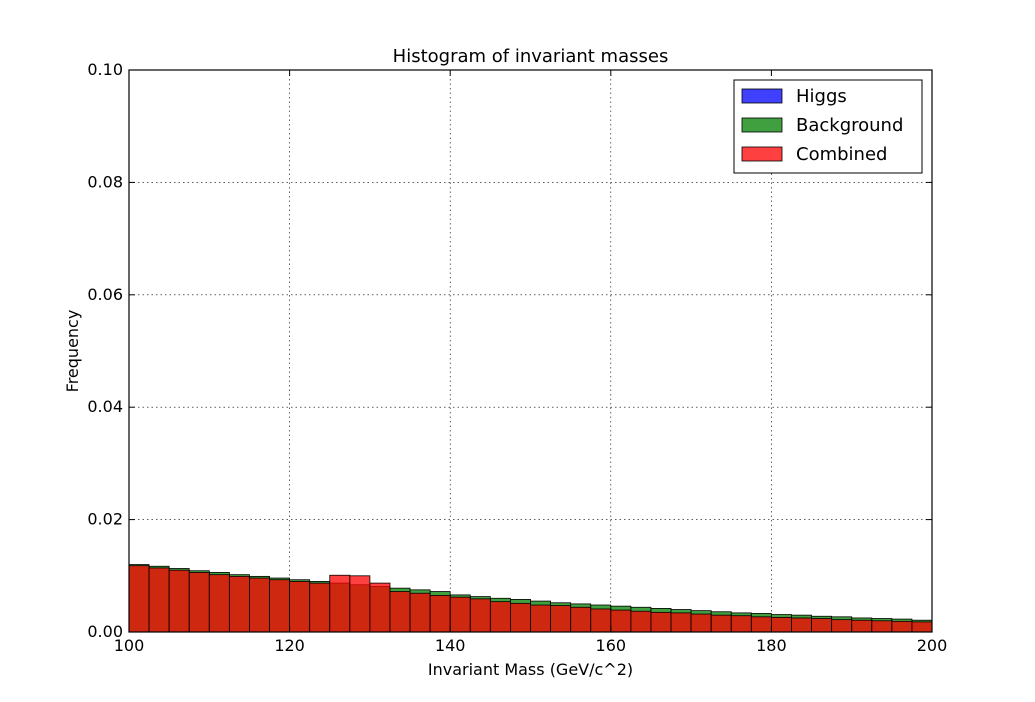 This screenshot has height=702, width=1035. What do you see at coordinates (530, 669) in the screenshot?
I see `x-axis-label: Invariant Mass (GeV/c^2)` at bounding box center [530, 669].